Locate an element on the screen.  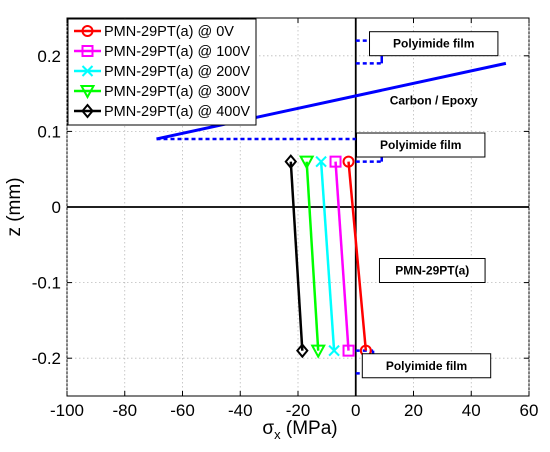
annotation-3: PMN-29PT(a) is located at coordinates (432, 271).